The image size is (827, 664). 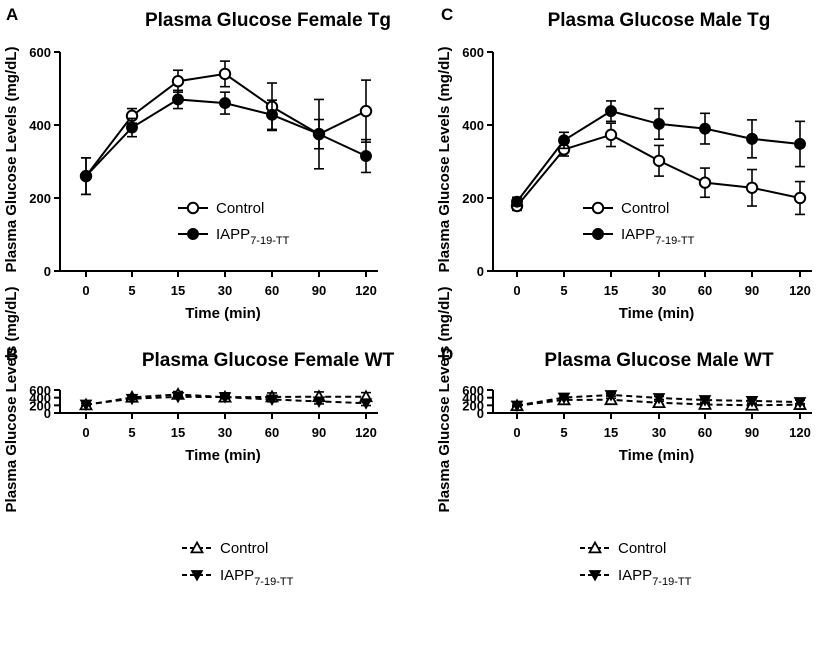 What do you see at coordinates (268, 20) in the screenshot?
I see `chart-title: Plasma Glucose Female Tg` at bounding box center [268, 20].